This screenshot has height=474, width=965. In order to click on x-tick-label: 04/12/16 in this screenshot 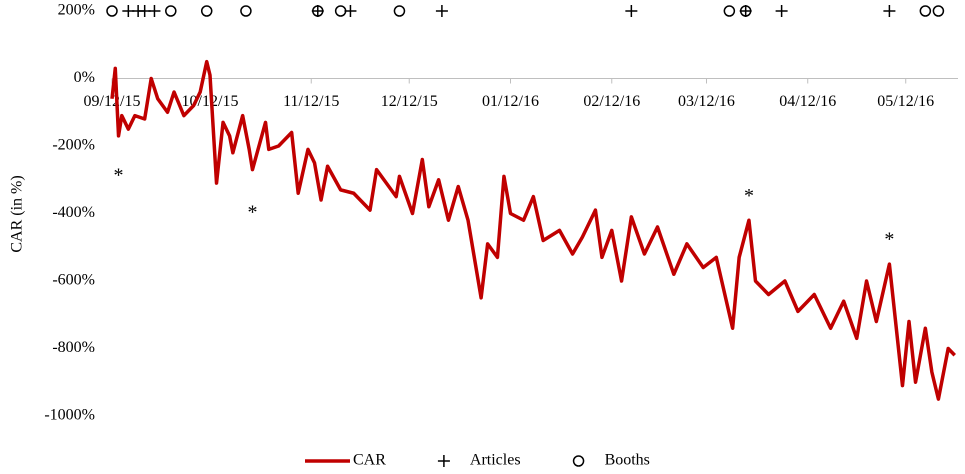, I will do `click(807, 101)`.